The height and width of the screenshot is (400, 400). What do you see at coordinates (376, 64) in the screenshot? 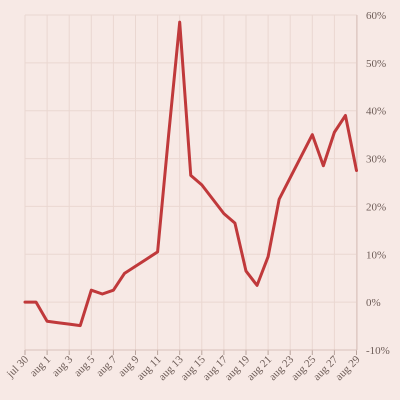
I see `y-tick-label: 50%` at bounding box center [376, 64].